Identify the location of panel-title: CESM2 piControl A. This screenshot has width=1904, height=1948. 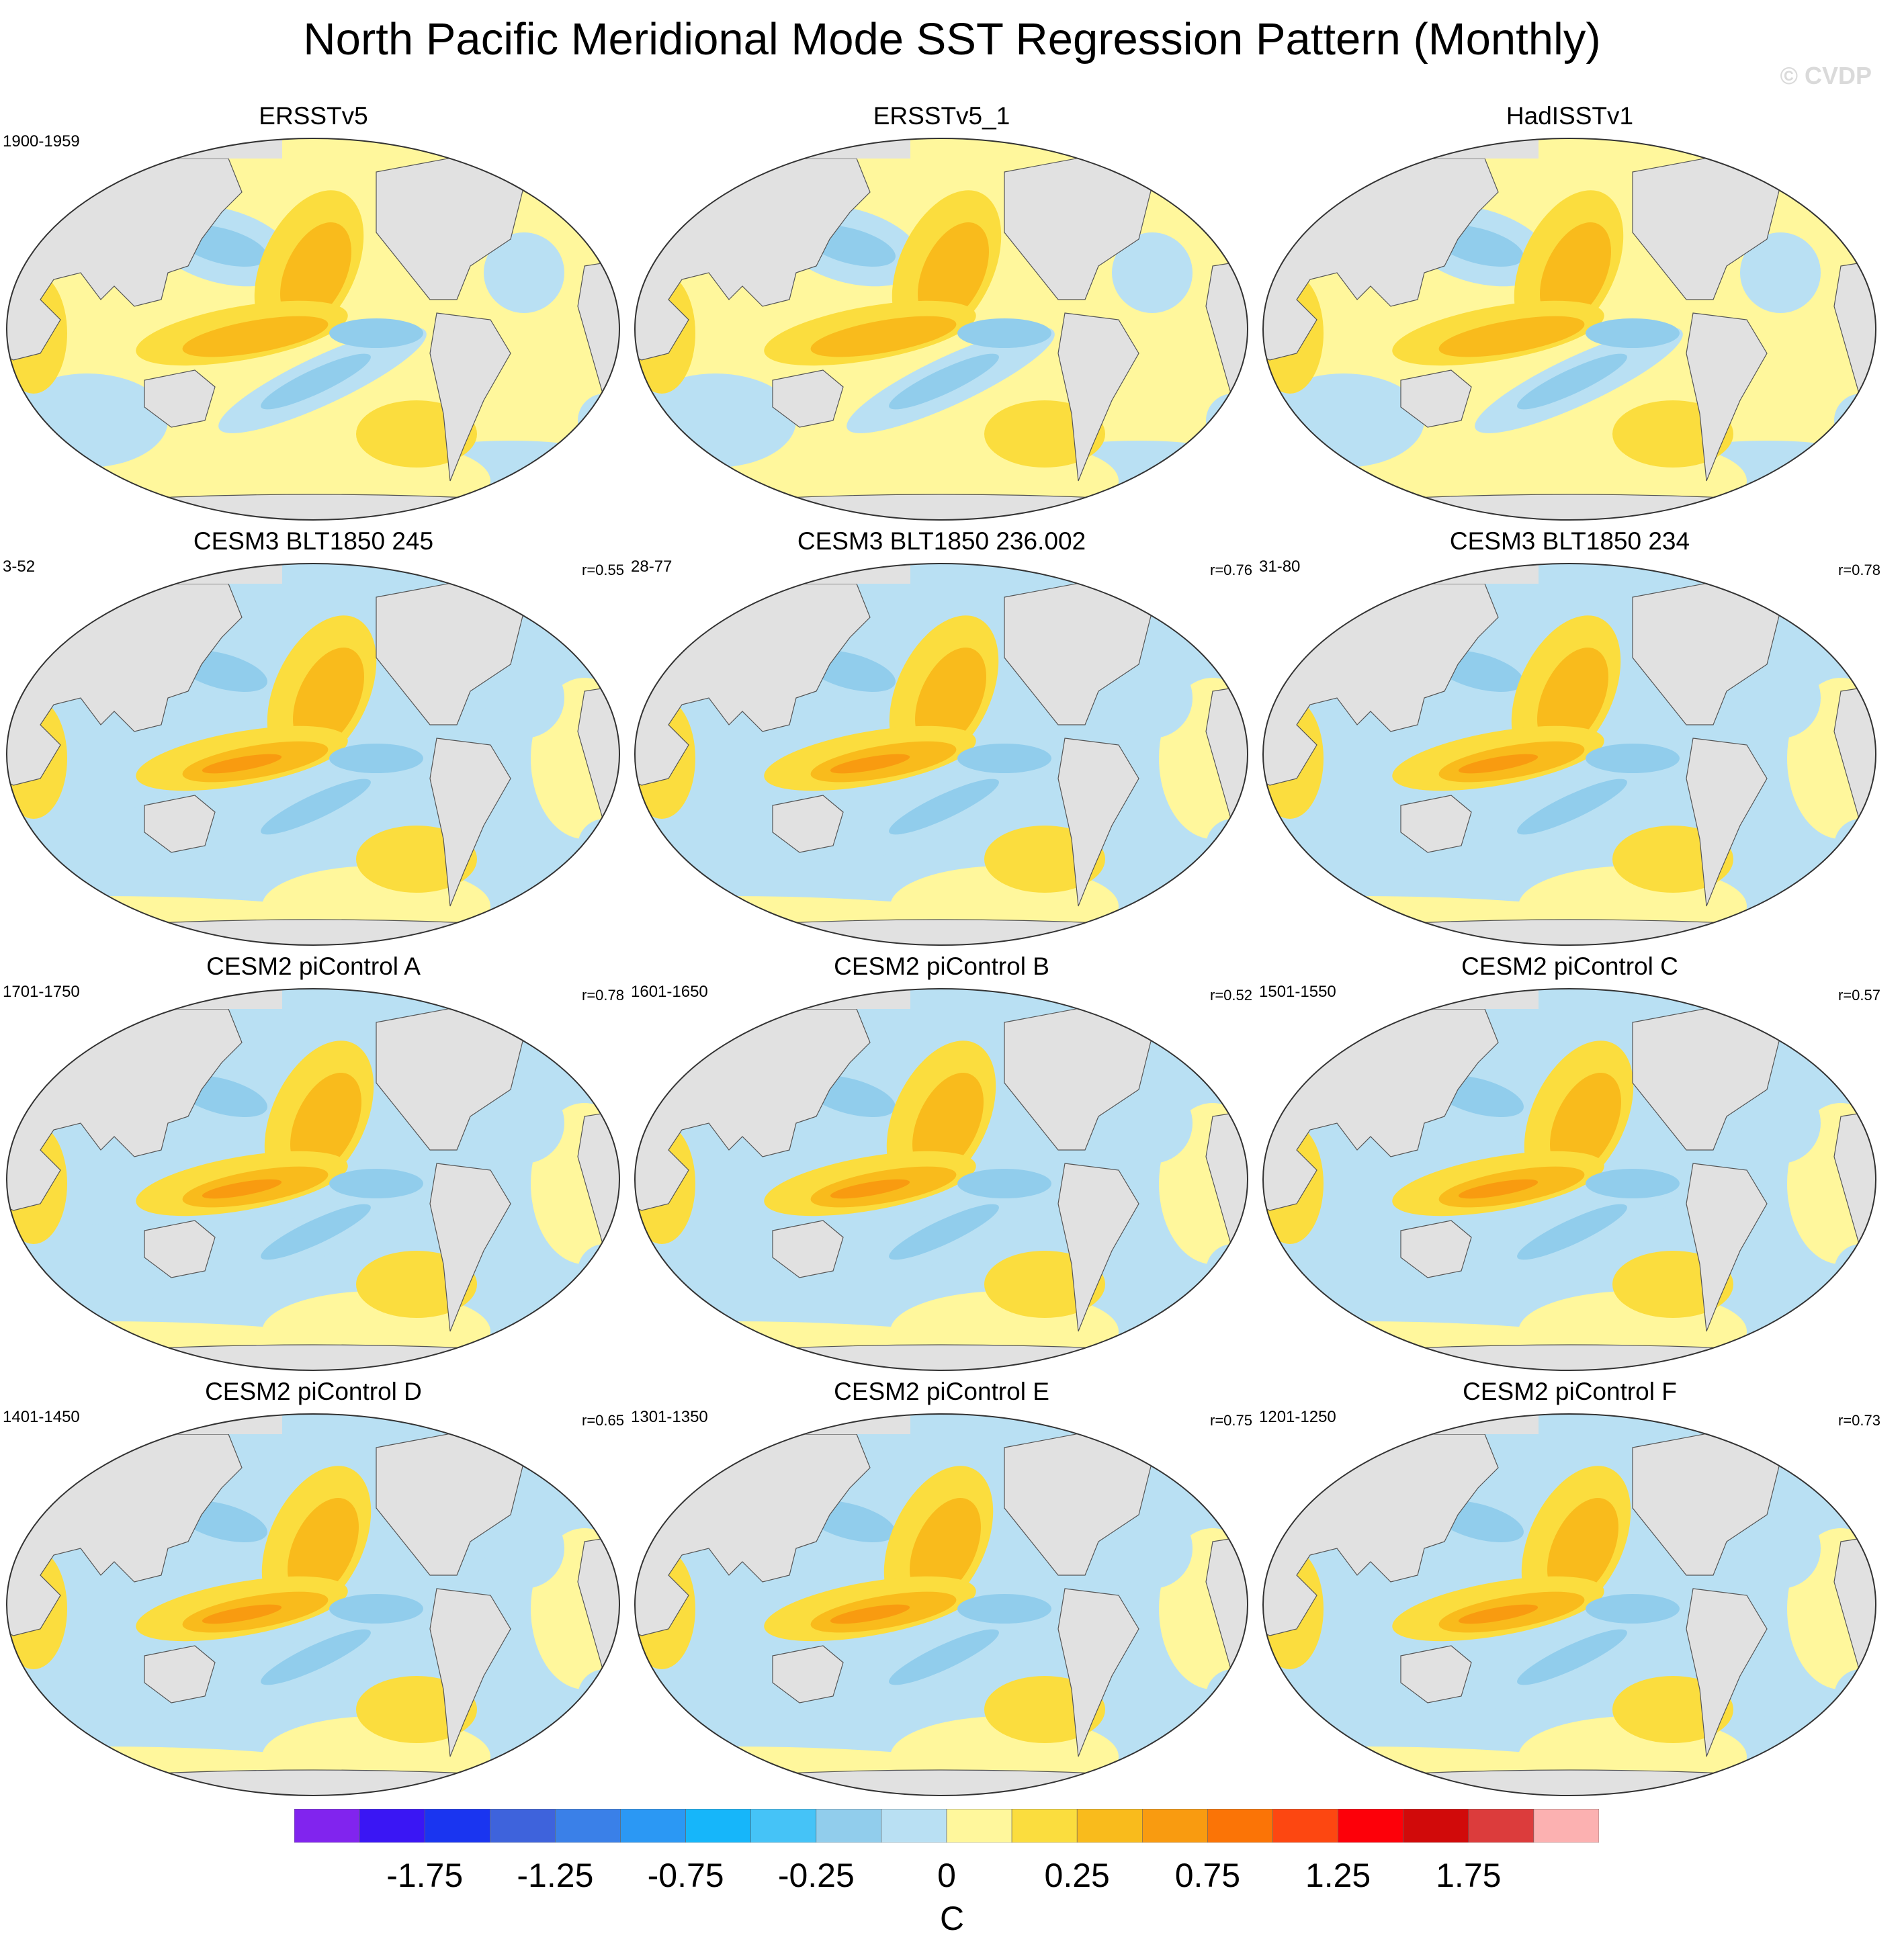
(314, 967).